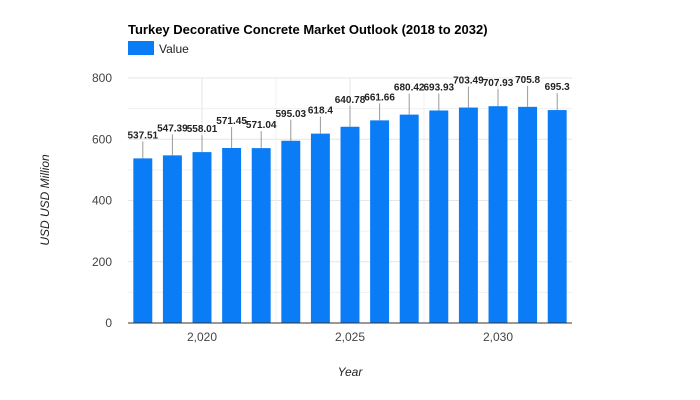  What do you see at coordinates (174, 49) in the screenshot?
I see `legend-label: Value` at bounding box center [174, 49].